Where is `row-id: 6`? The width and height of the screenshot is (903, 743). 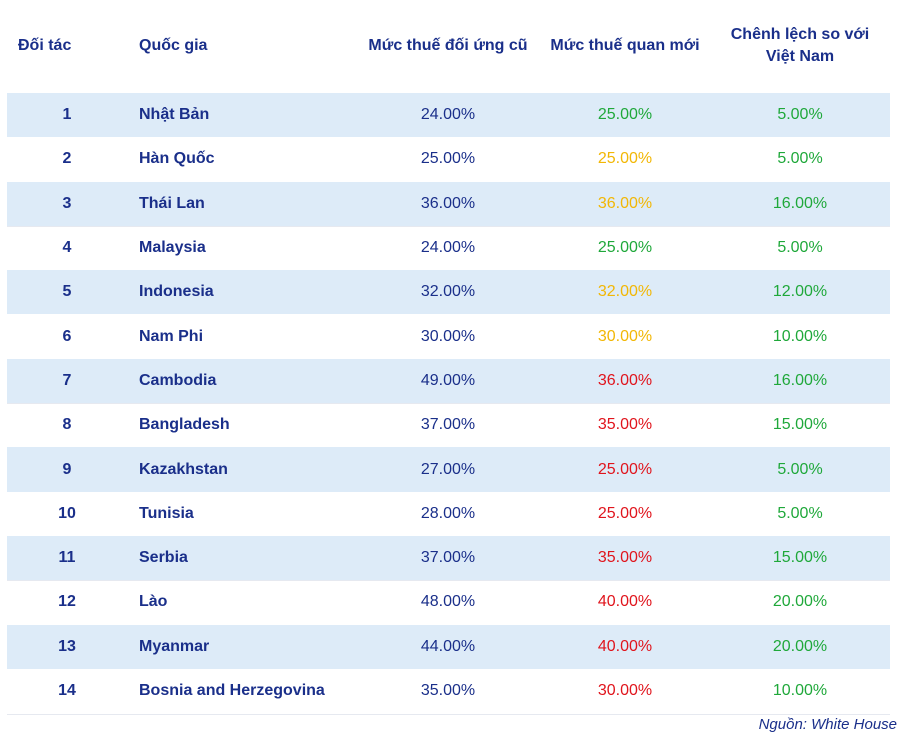 row-id: 6 is located at coordinates (67, 336).